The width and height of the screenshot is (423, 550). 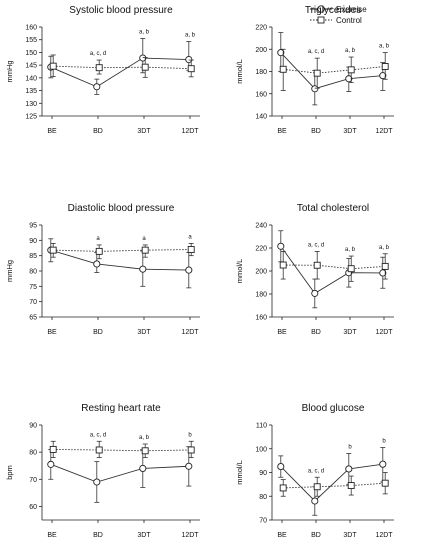 I want to click on legend-label-control: Control, so click(x=349, y=20).